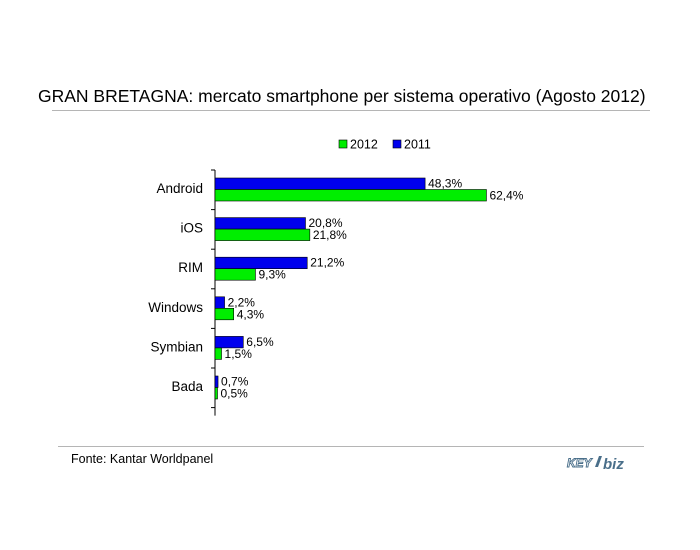  I want to click on data-label-2012-windows: 4,3%, so click(251, 314).